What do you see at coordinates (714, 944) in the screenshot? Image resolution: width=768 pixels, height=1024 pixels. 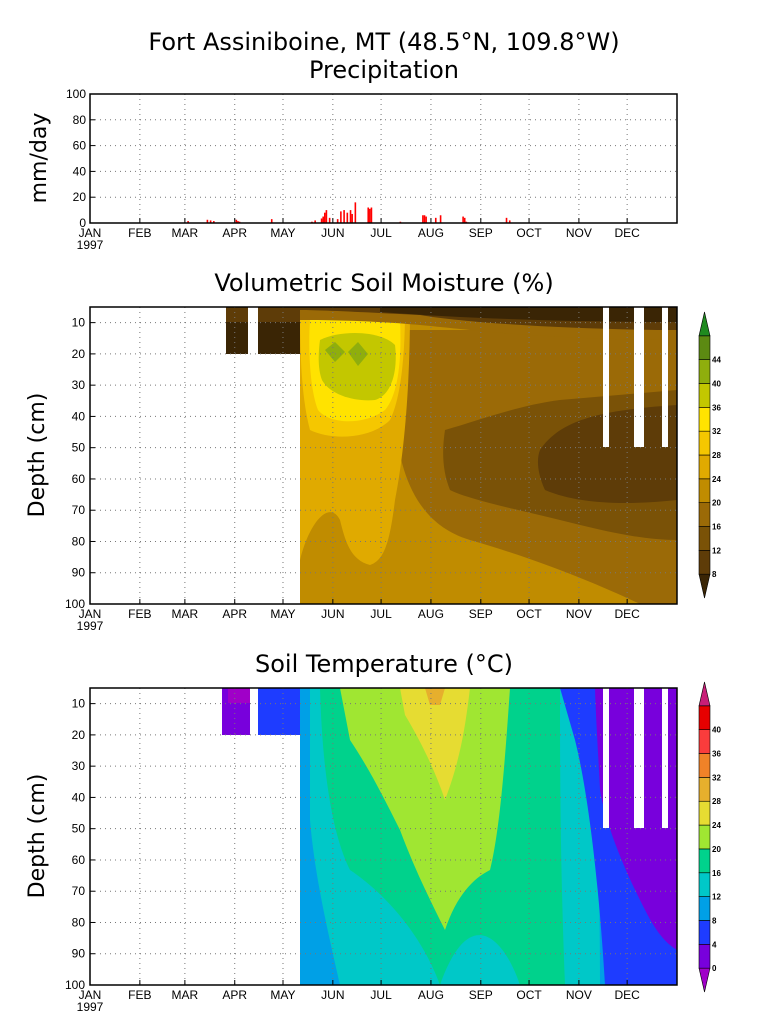 I see `st-colorbar-label: 4` at bounding box center [714, 944].